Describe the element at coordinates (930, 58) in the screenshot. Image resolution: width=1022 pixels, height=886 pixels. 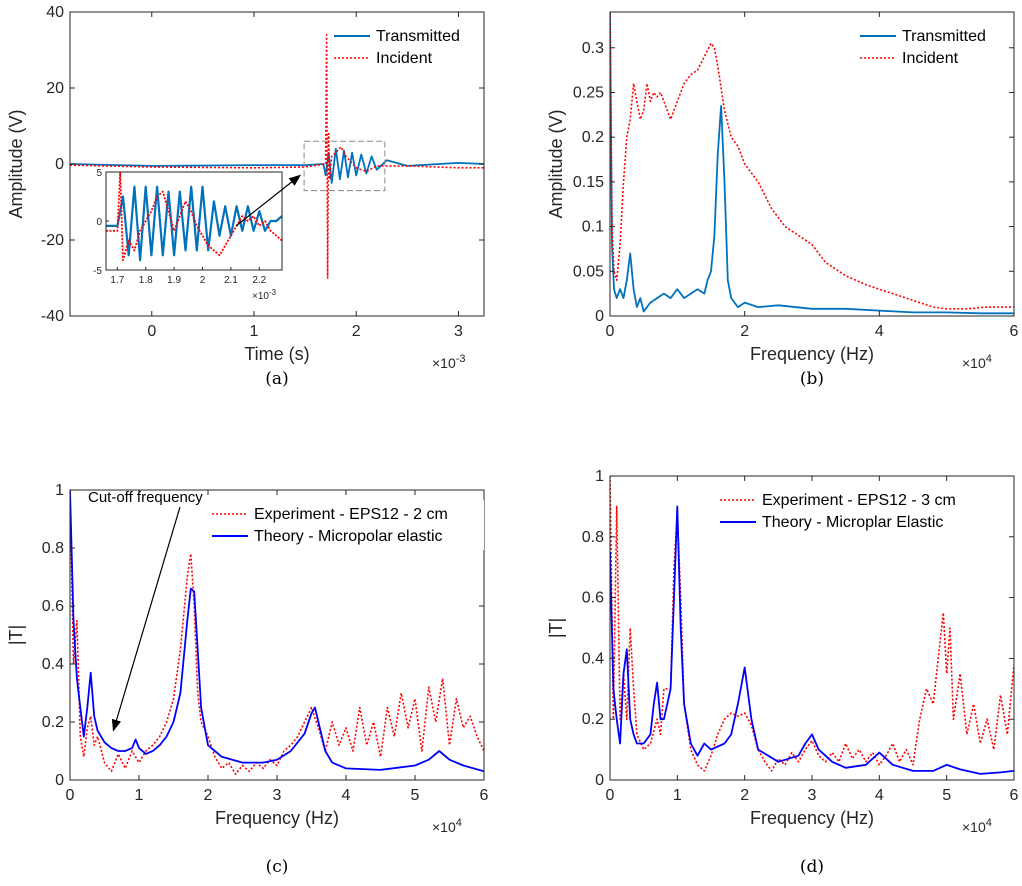
I see `legend-entry: Incident` at that location.